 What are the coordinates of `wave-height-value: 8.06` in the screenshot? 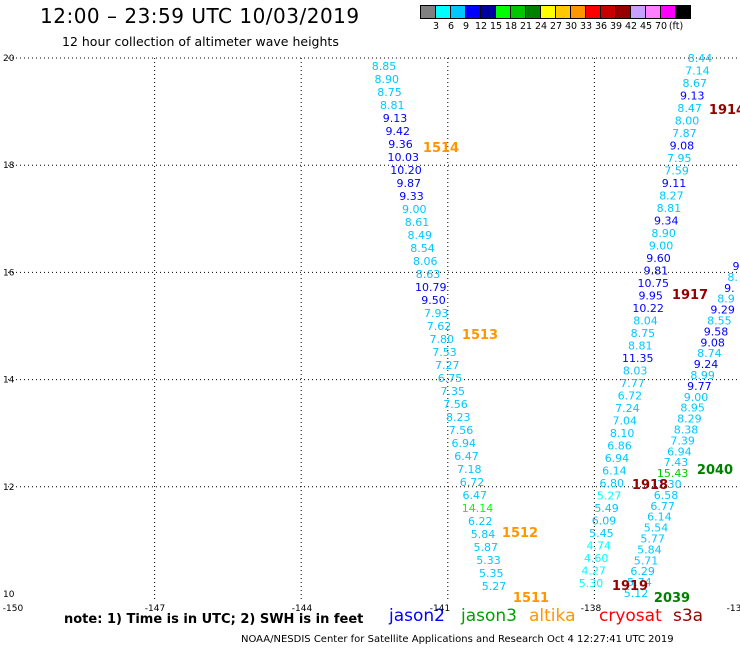 It's located at (425, 261).